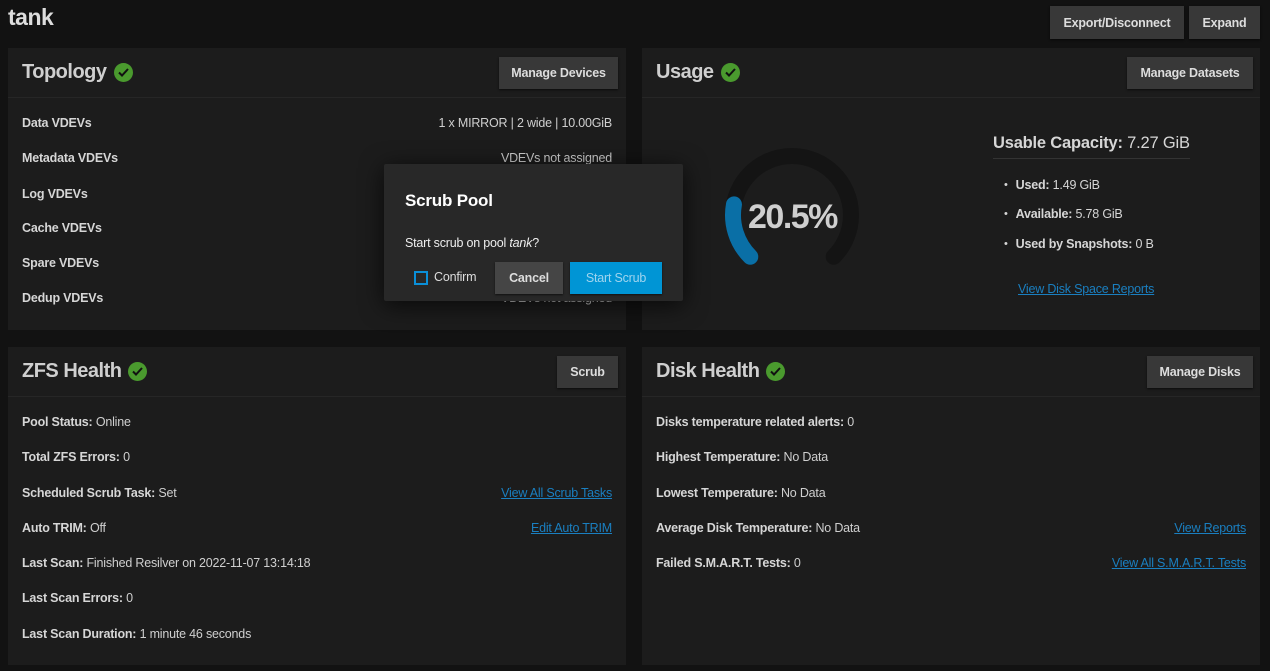 This screenshot has height=671, width=1270. I want to click on row-label: Scheduled Scrub Task:, so click(89, 493).